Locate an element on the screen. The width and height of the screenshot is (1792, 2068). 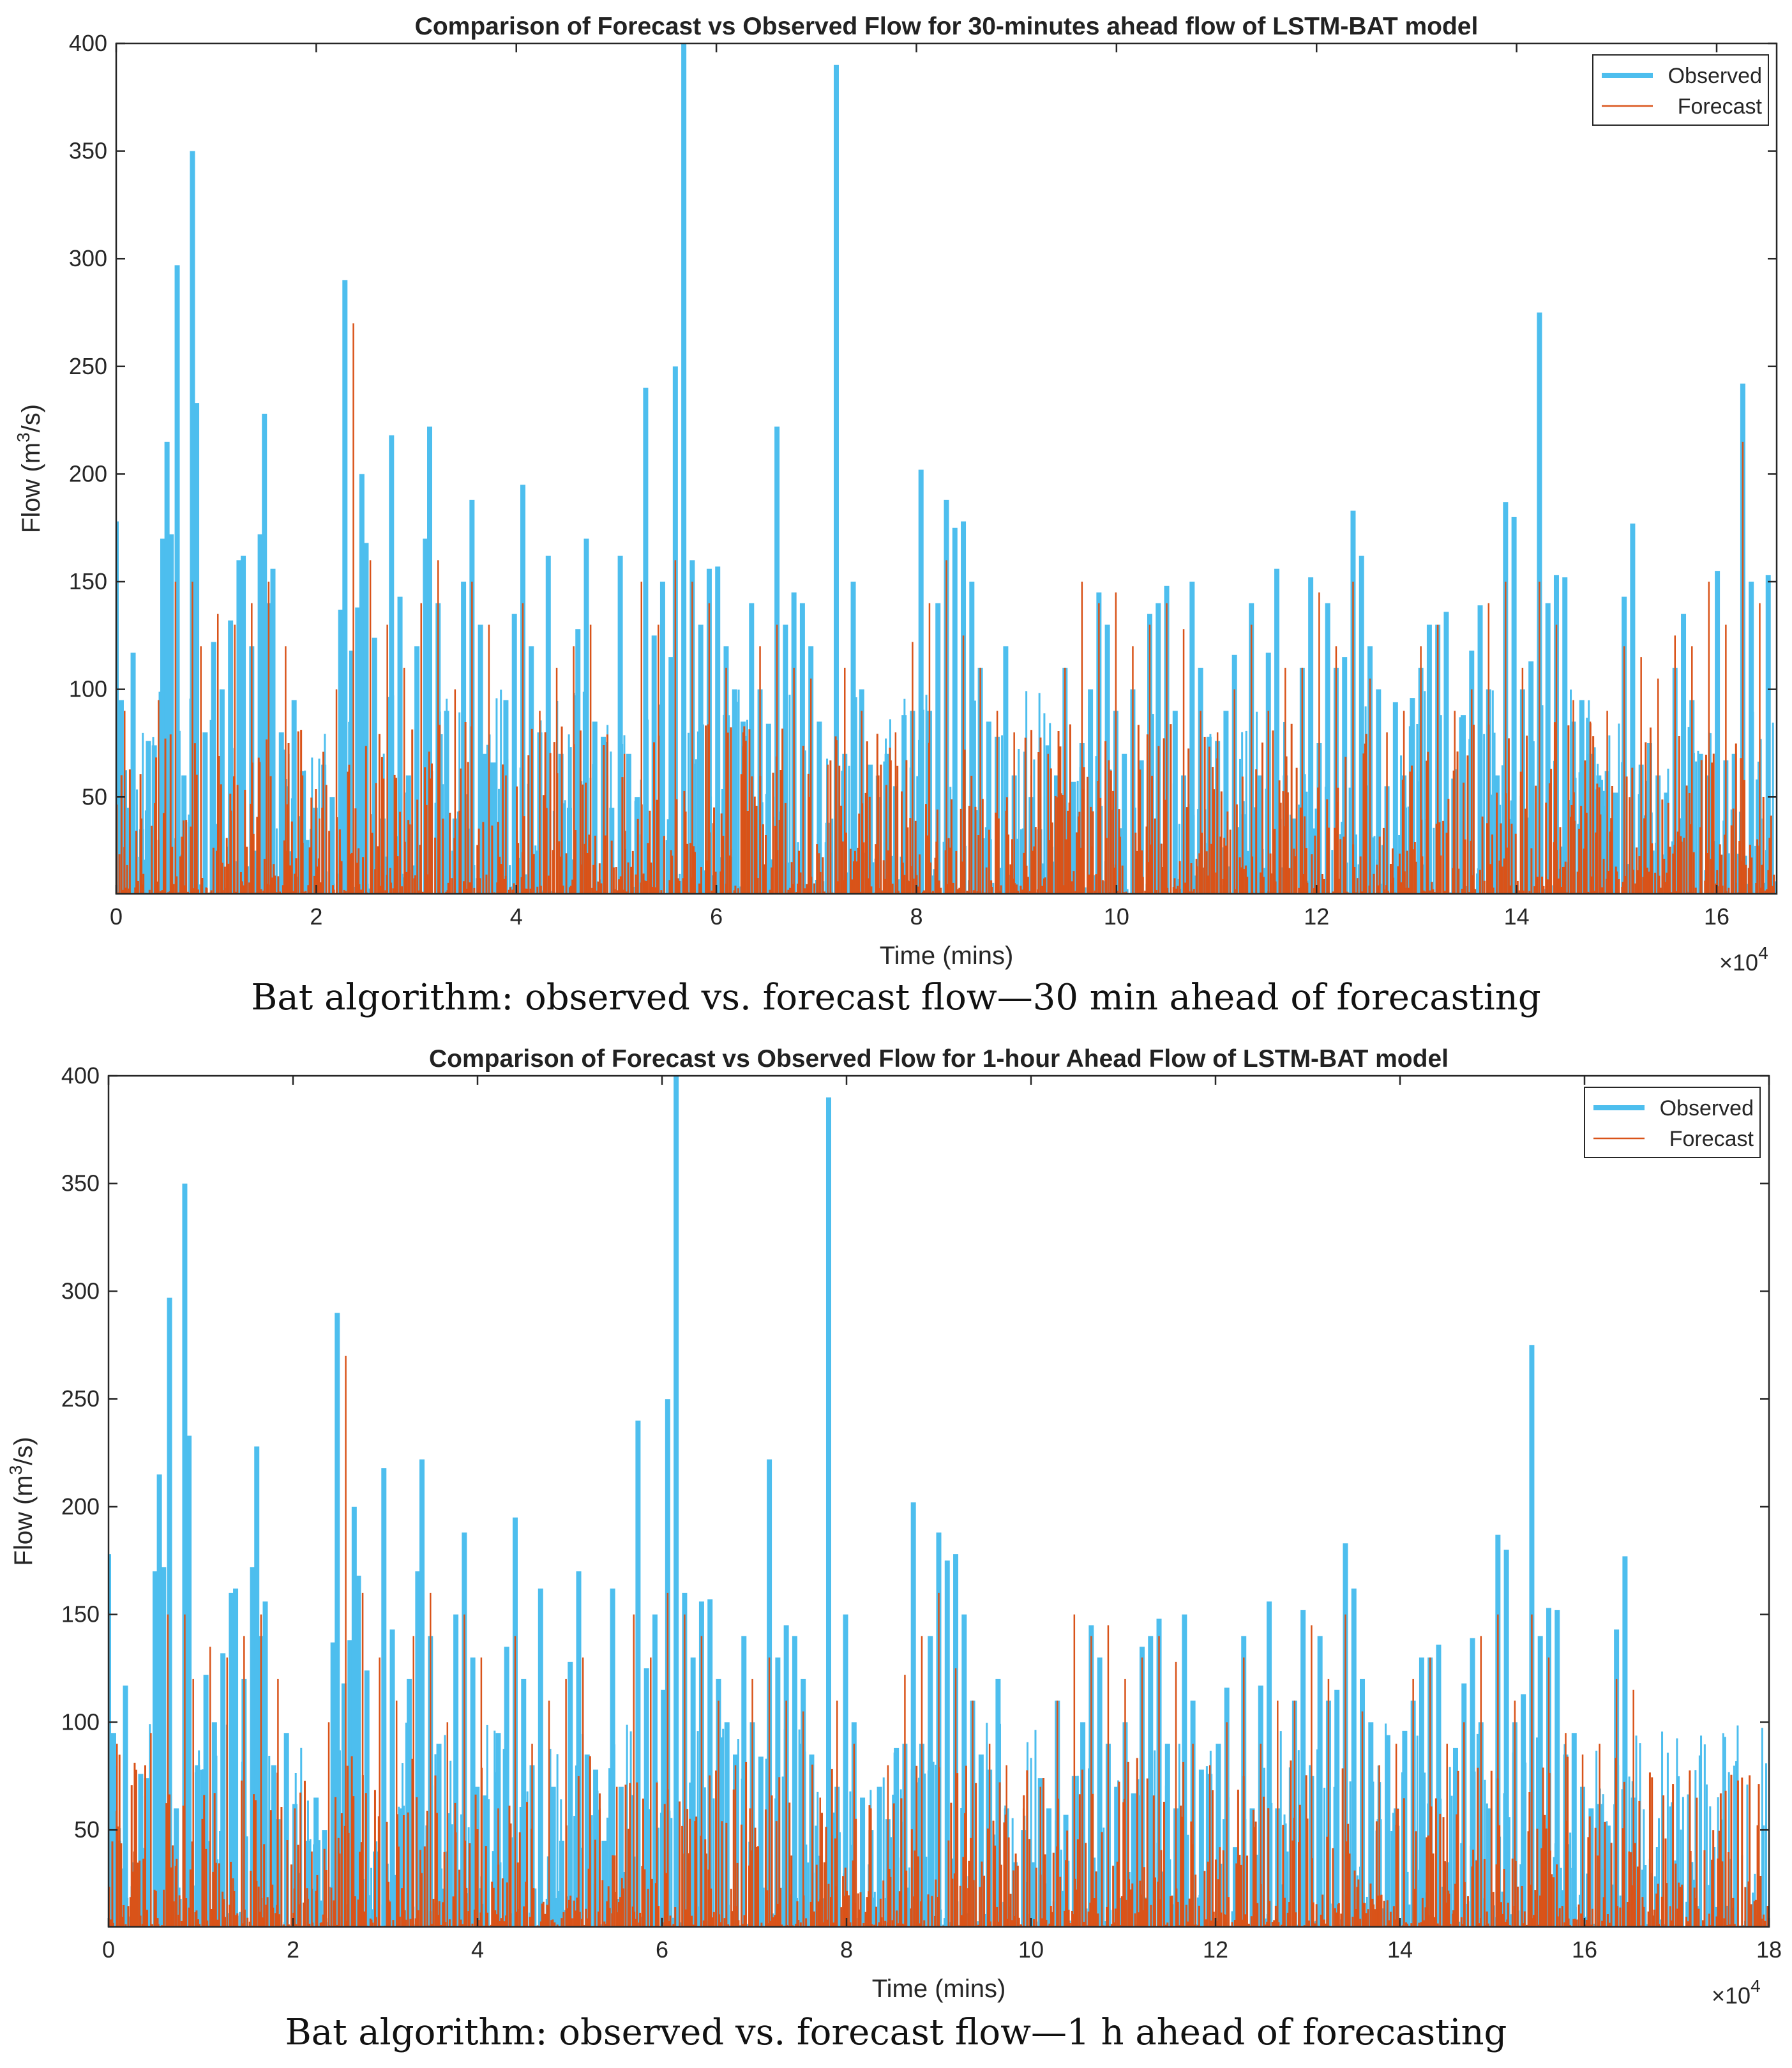
x-tick-label: 18 is located at coordinates (1769, 1949).